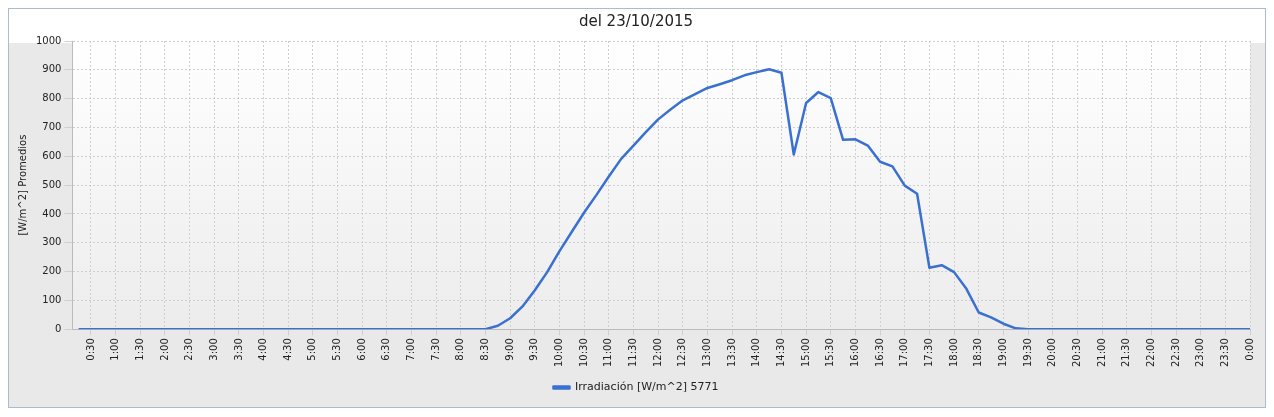  I want to click on x-tick-label: 1:30, so click(139, 349).